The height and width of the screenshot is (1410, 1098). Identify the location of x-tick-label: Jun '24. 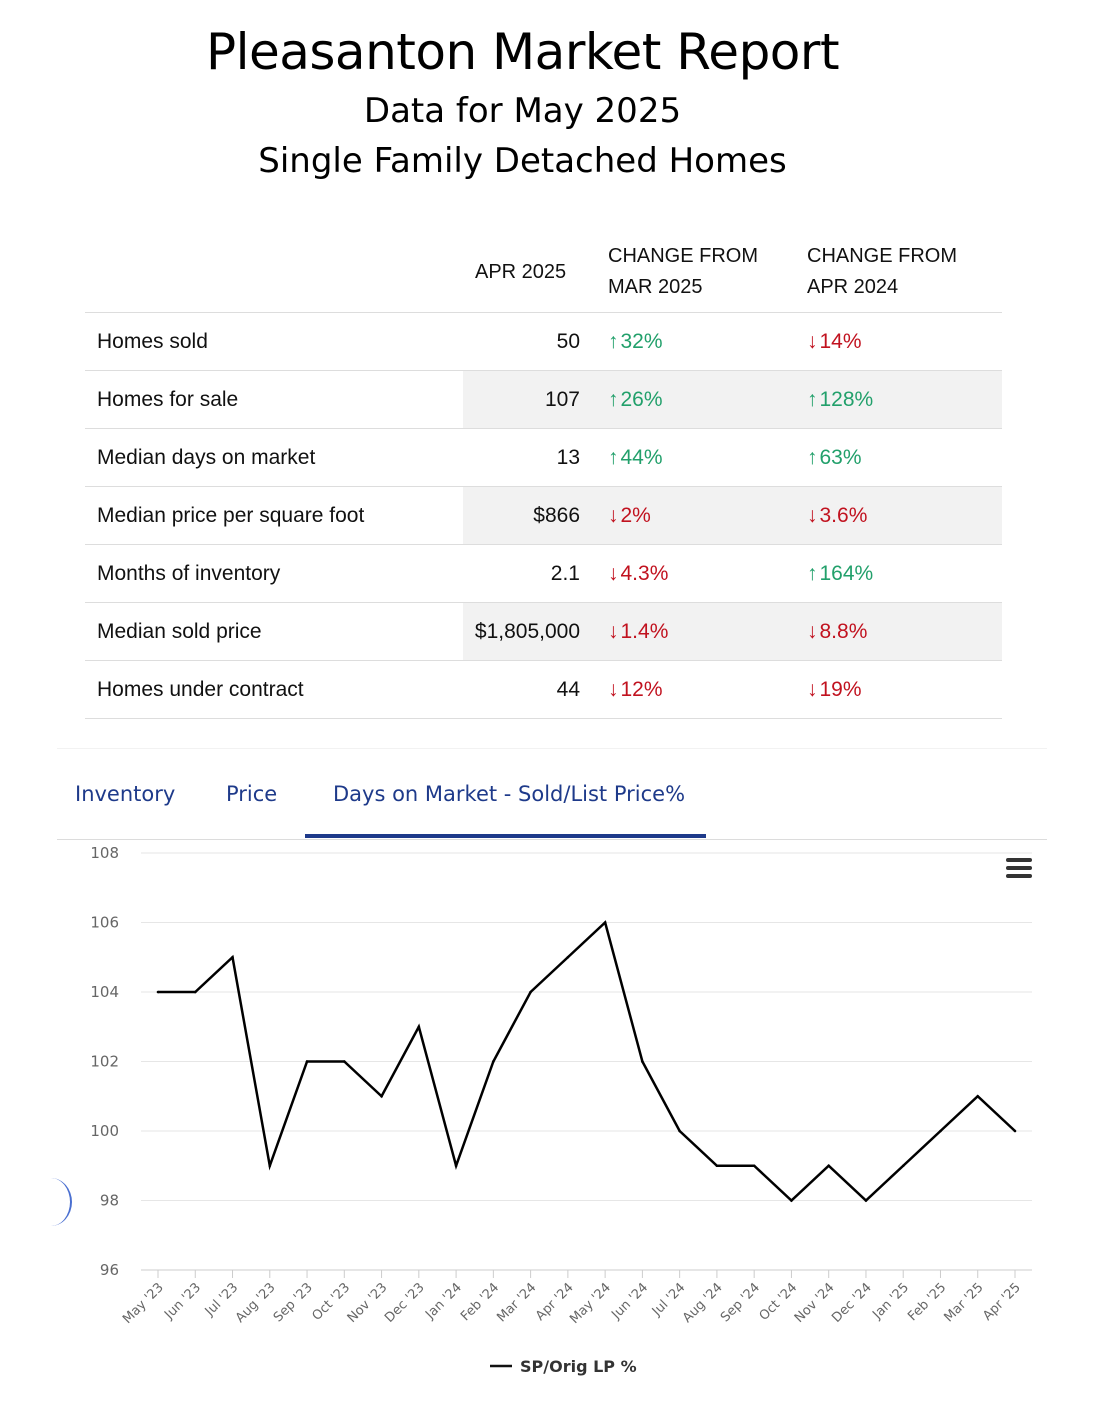
(629, 1301).